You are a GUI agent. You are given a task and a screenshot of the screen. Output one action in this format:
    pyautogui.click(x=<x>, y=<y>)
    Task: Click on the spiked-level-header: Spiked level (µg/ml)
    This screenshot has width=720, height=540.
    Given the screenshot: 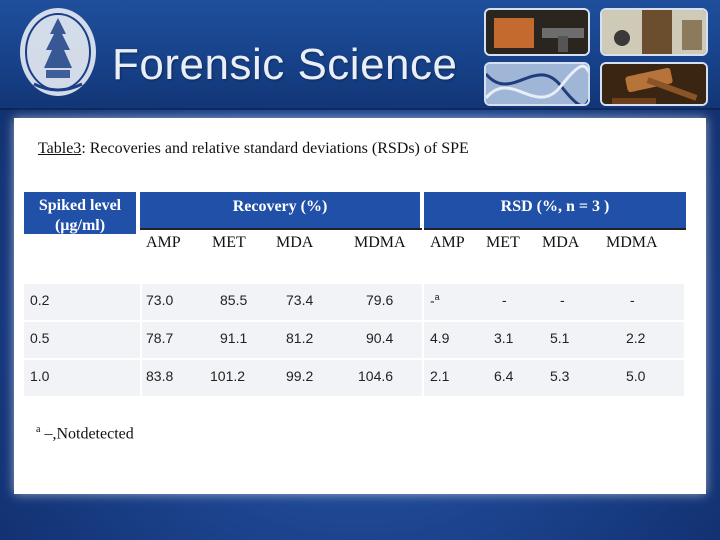 What is the action you would take?
    pyautogui.click(x=80, y=213)
    